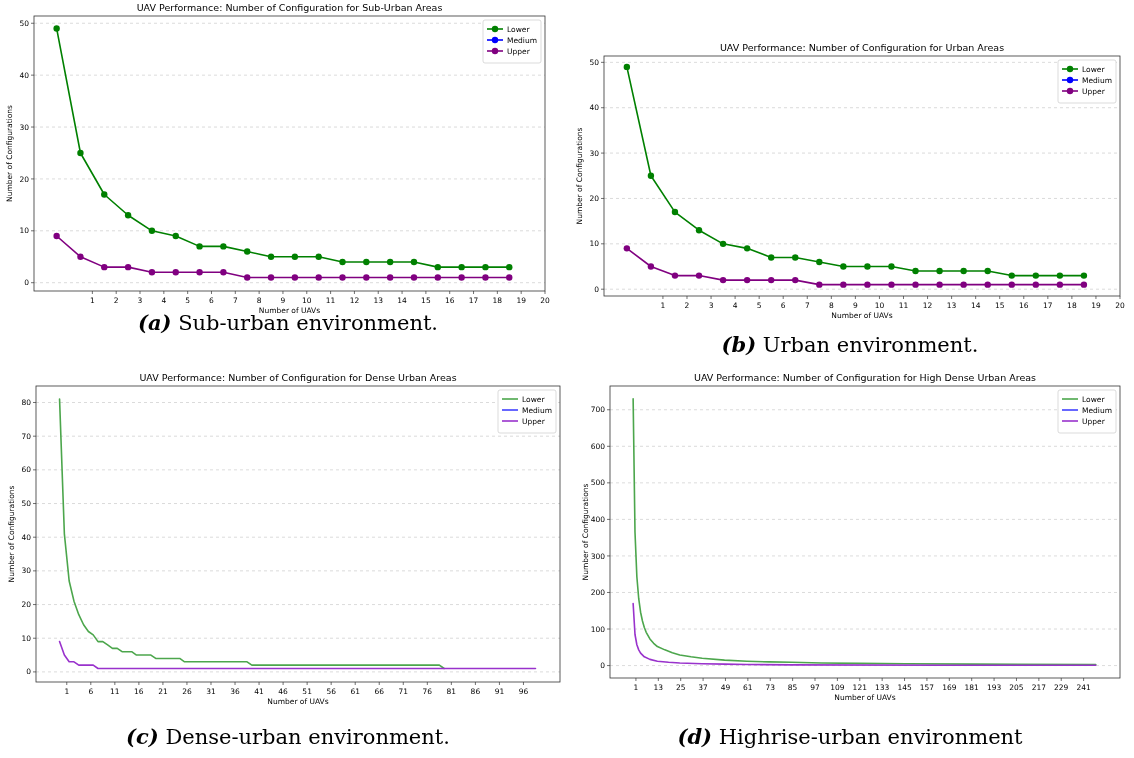  What do you see at coordinates (862, 47) in the screenshot?
I see `chart-title: UAV Performance: Number of Configuration for Urban Areas` at bounding box center [862, 47].